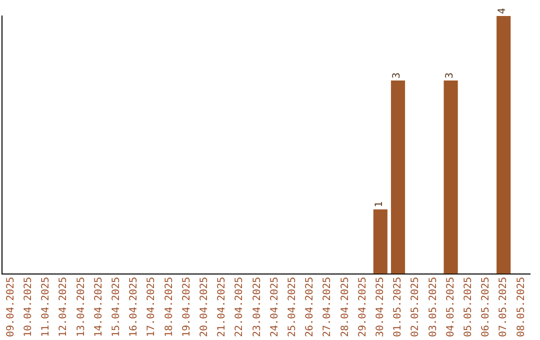  I want to click on x-tick-label: 03.05.2025, so click(433, 307).